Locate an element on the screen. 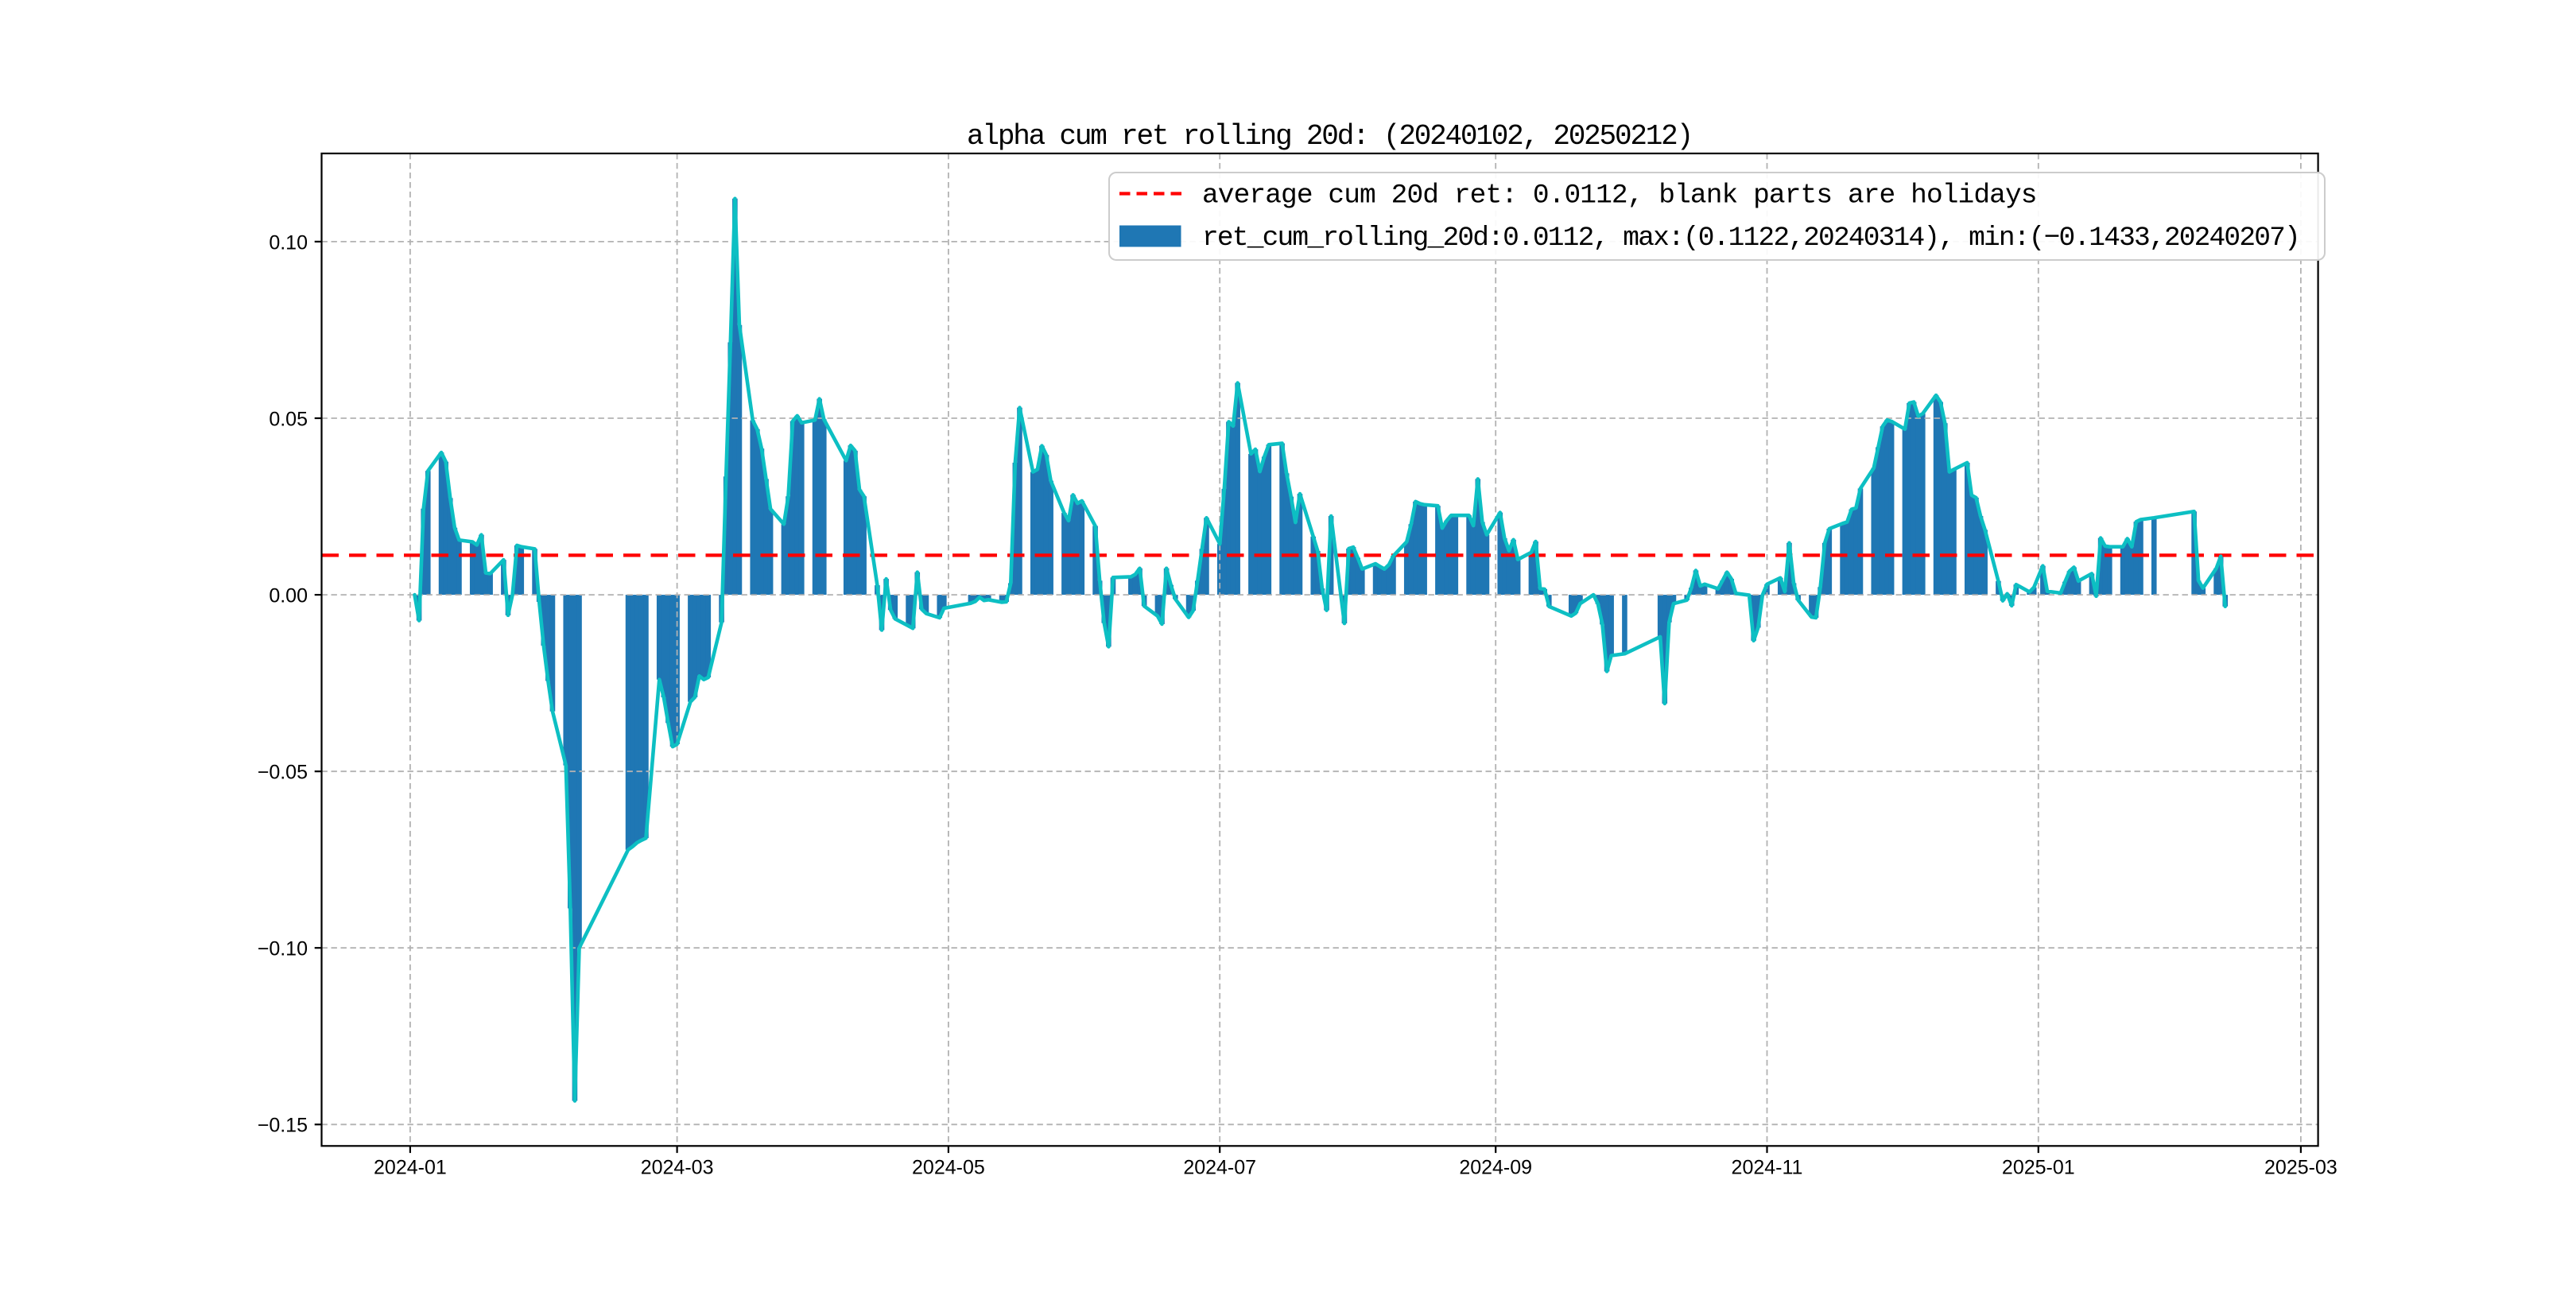 Image resolution: width=2576 pixels, height=1292 pixels. svg-text: 0.00 is located at coordinates (289, 596).